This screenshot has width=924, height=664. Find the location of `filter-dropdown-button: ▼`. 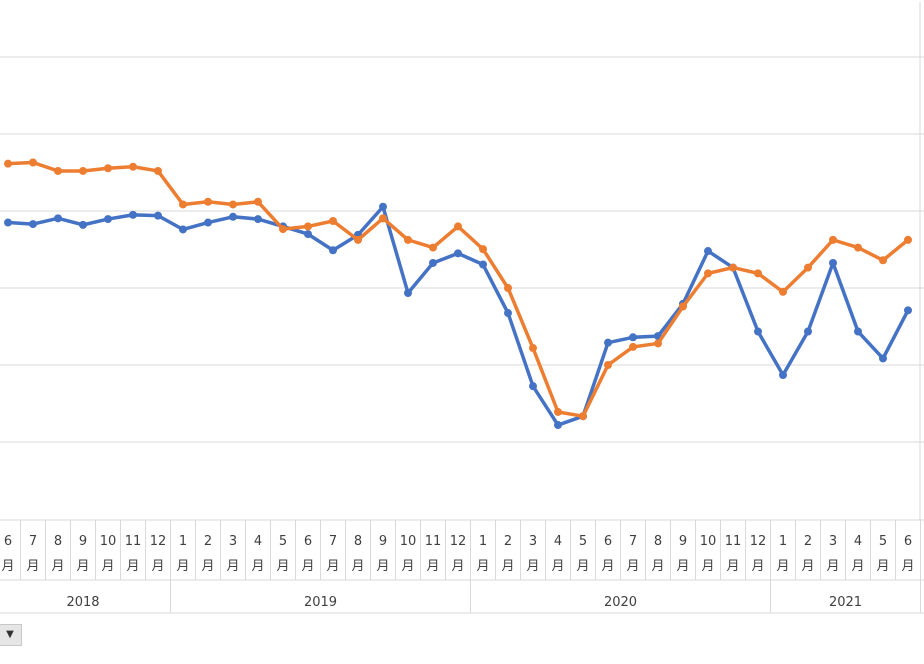

filter-dropdown-button: ▼ is located at coordinates (11, 635).